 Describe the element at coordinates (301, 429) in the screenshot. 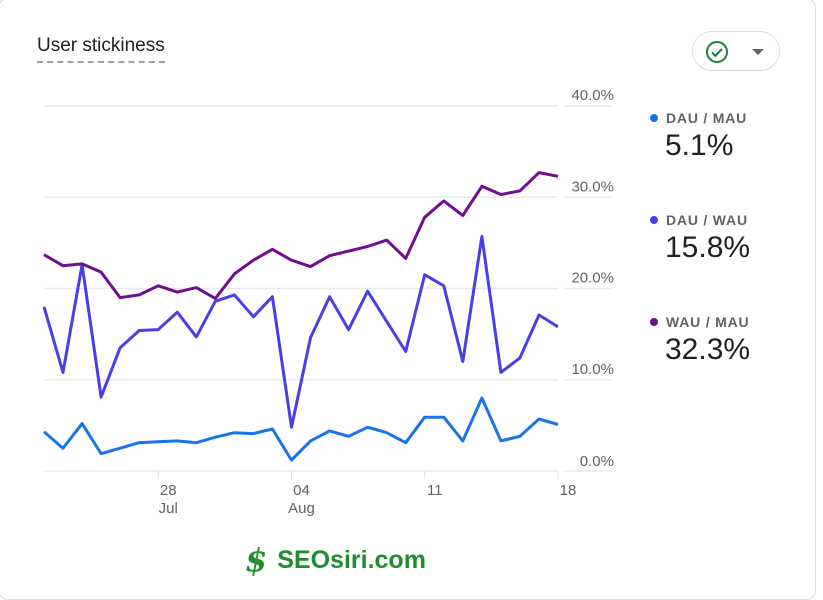

I see `series-line-dau-mau` at that location.